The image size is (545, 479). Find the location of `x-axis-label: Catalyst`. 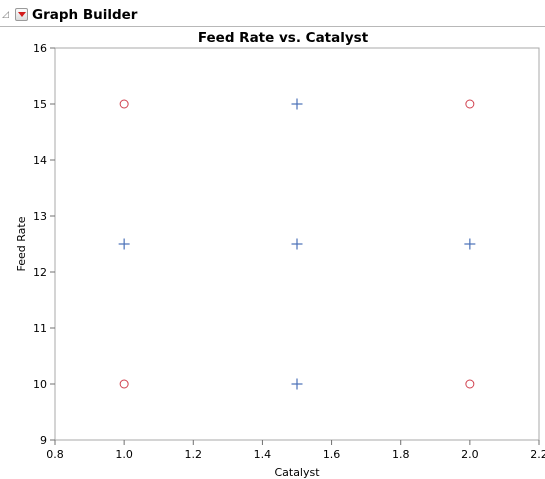

x-axis-label: Catalyst is located at coordinates (297, 472).